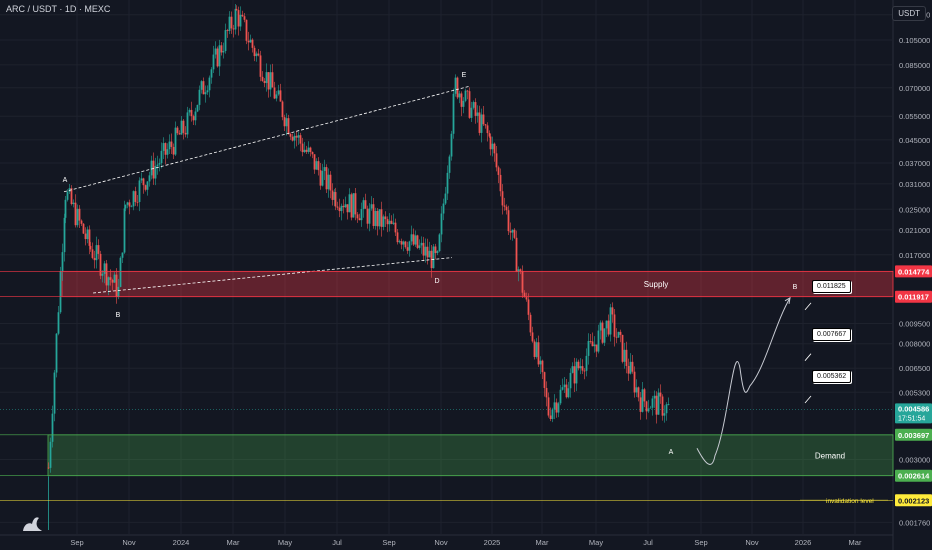  What do you see at coordinates (181, 542) in the screenshot?
I see `x-tick-label: 2024` at bounding box center [181, 542].